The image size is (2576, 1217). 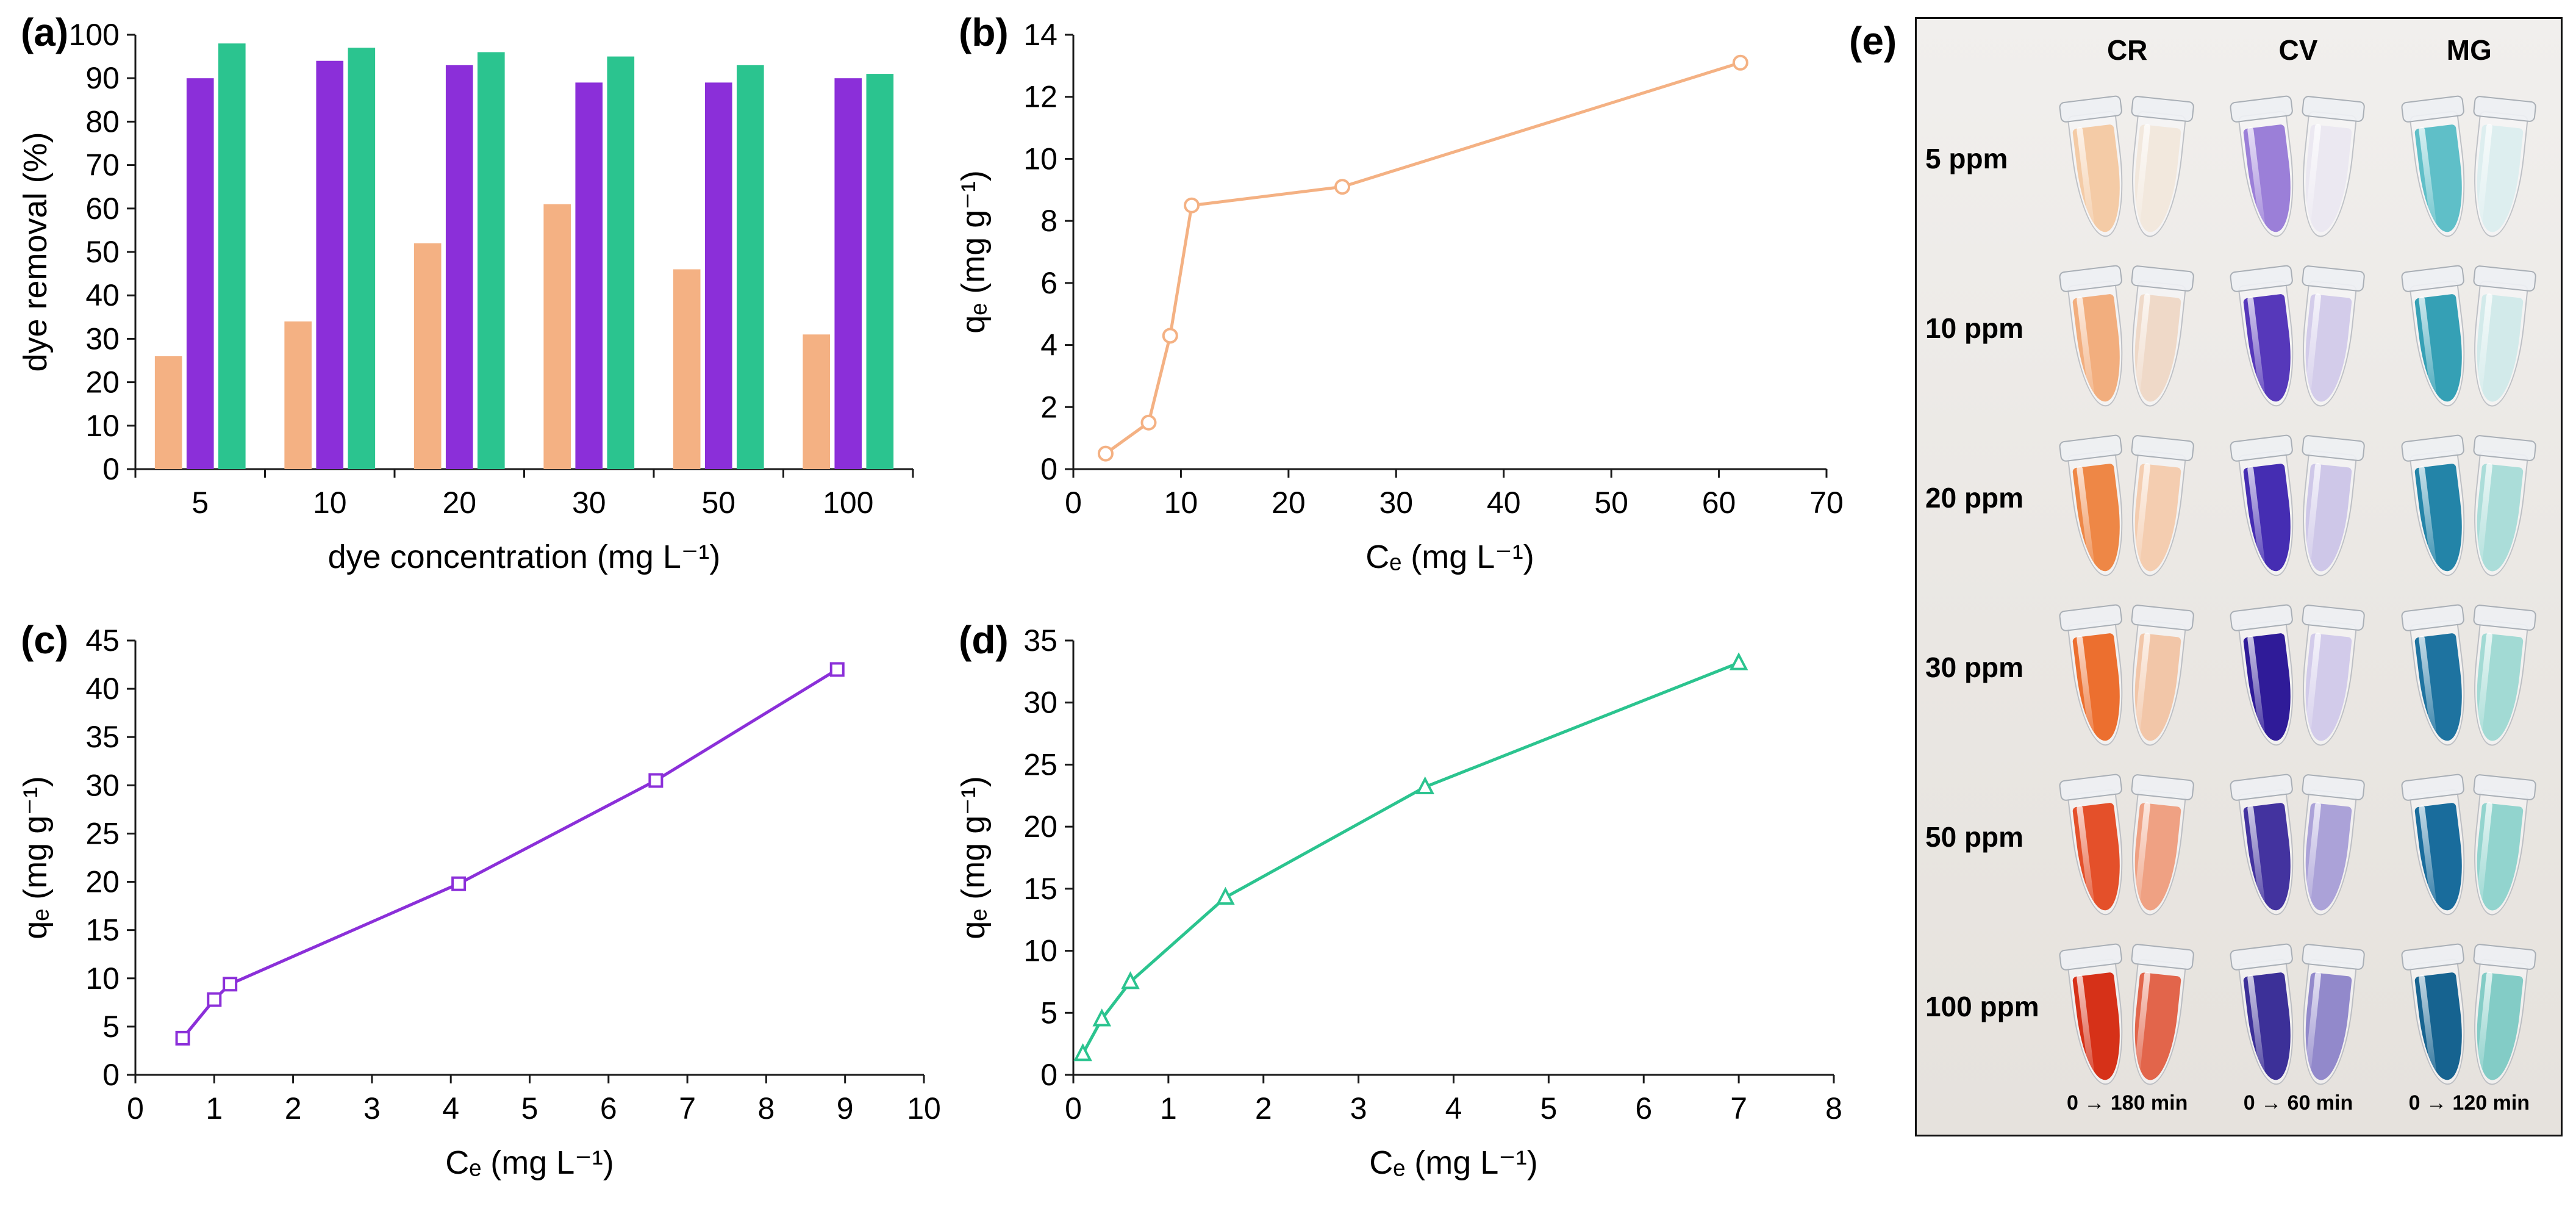 I want to click on concentration-row-label: 10 ppm, so click(x=1974, y=328).